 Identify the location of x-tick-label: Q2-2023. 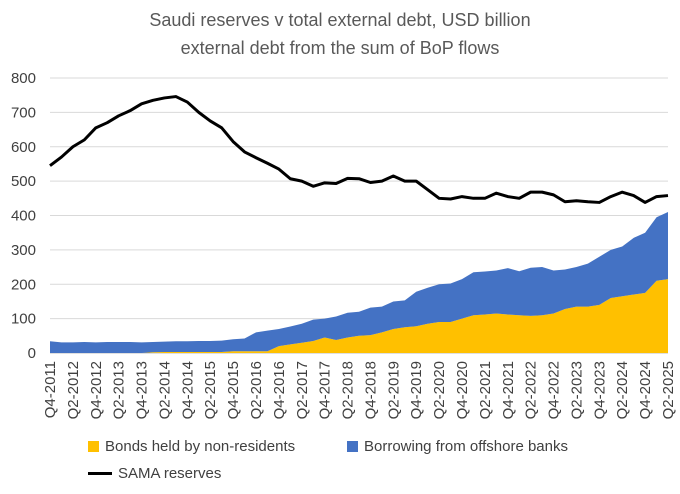
(576, 390).